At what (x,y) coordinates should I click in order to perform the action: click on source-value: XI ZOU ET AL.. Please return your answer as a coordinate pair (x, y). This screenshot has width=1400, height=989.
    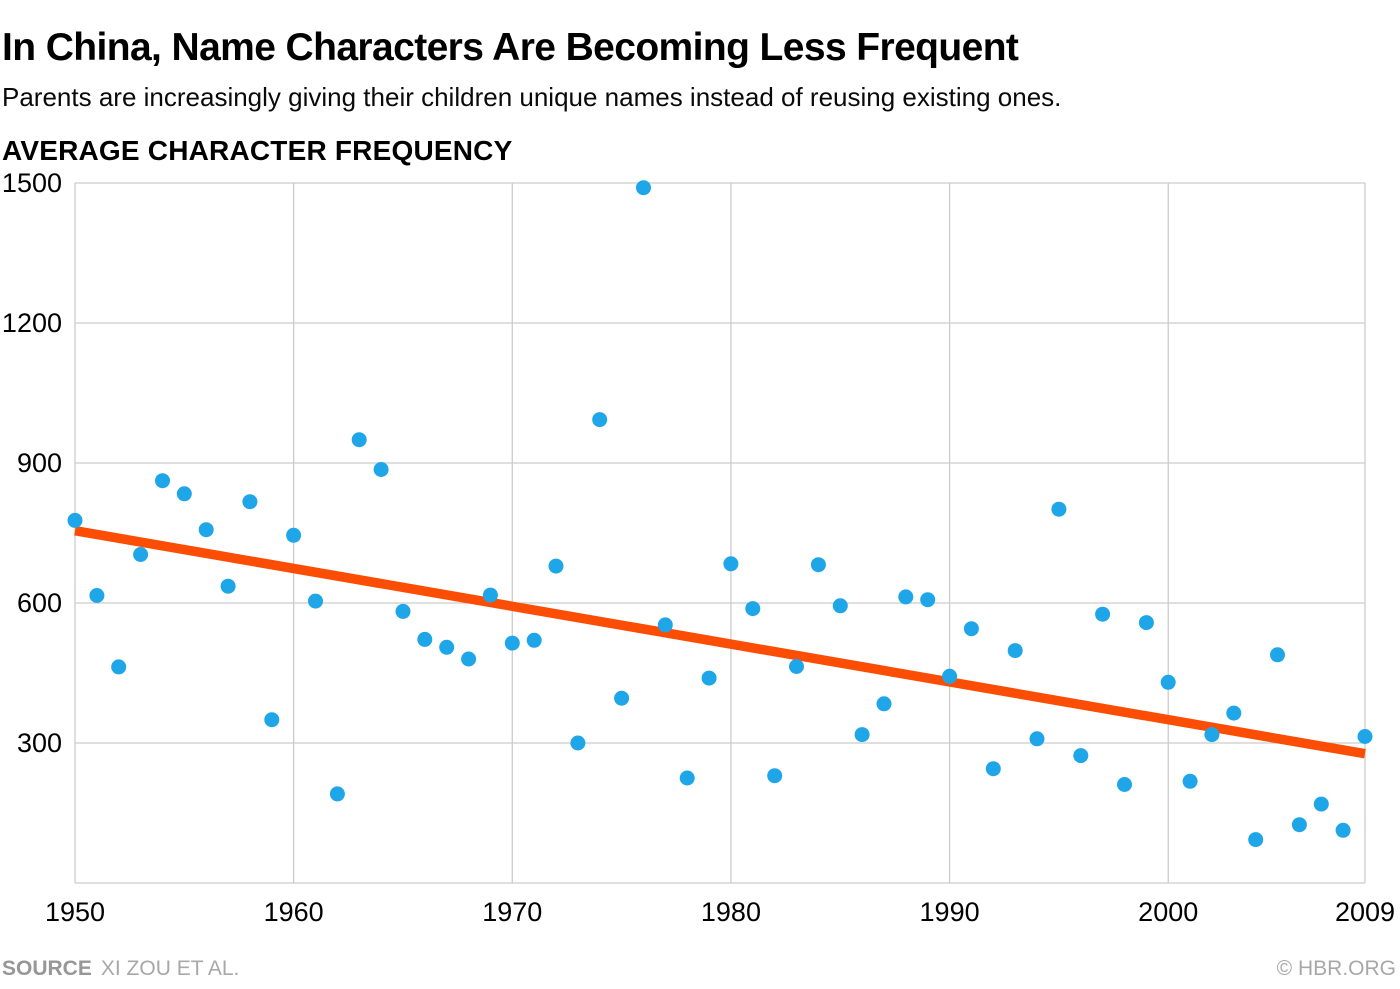
    Looking at the image, I should click on (170, 968).